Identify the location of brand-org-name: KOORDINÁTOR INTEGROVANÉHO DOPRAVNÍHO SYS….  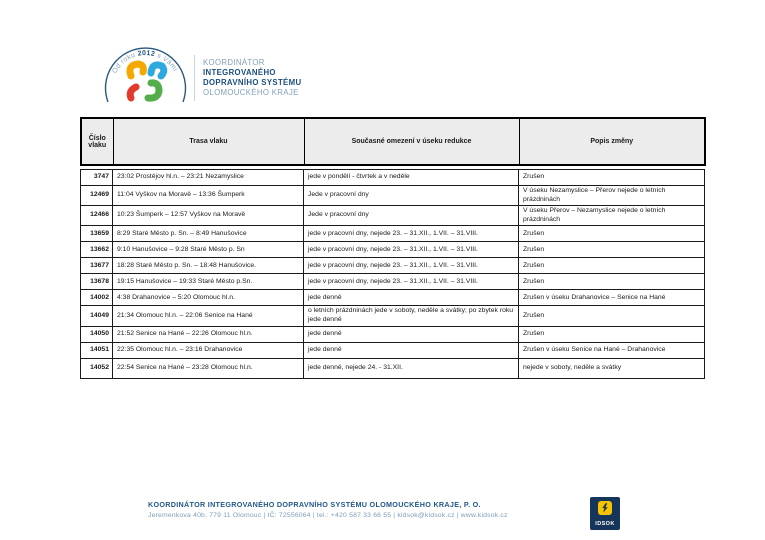
(252, 78).